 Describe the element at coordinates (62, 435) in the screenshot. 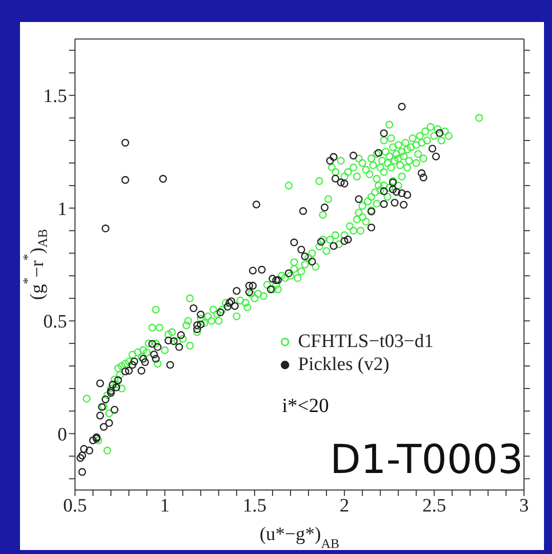

I see `y-tick-label: 0` at that location.